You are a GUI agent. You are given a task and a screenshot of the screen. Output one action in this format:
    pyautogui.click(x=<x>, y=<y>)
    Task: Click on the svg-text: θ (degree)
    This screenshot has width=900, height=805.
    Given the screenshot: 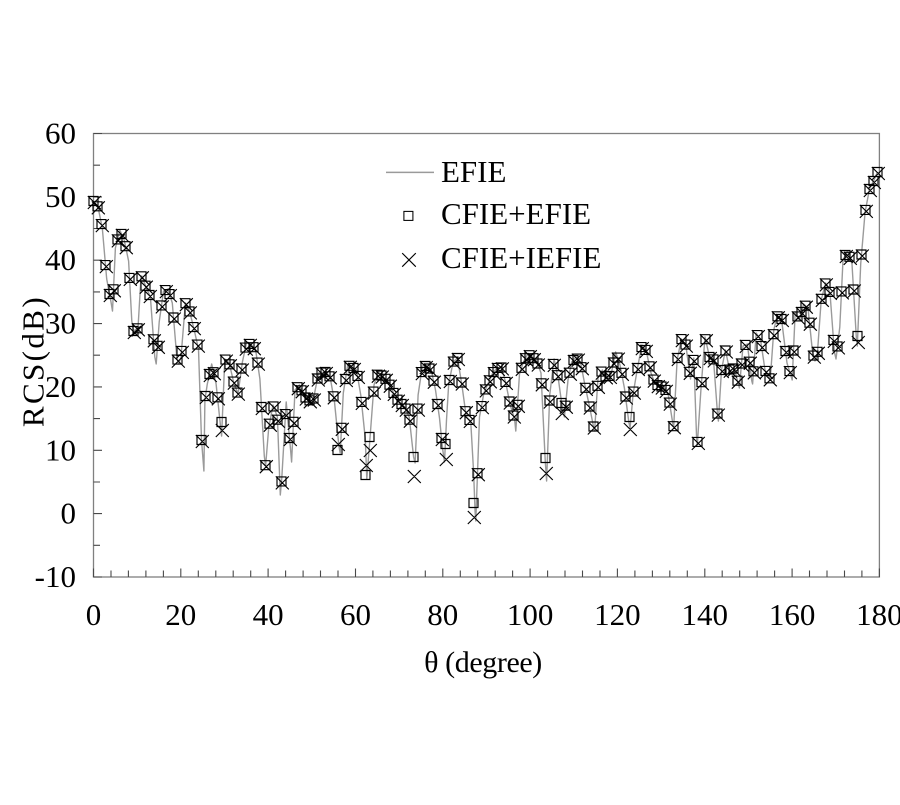 What is the action you would take?
    pyautogui.click(x=483, y=662)
    